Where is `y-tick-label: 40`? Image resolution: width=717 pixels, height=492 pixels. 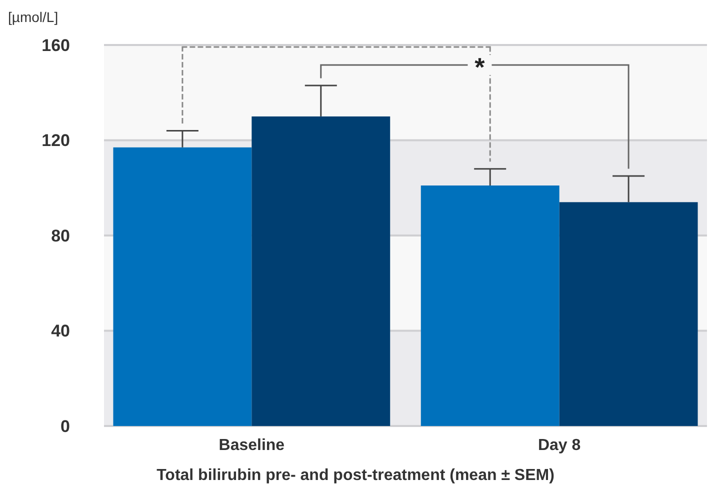
y-tick-label: 40 is located at coordinates (60, 331).